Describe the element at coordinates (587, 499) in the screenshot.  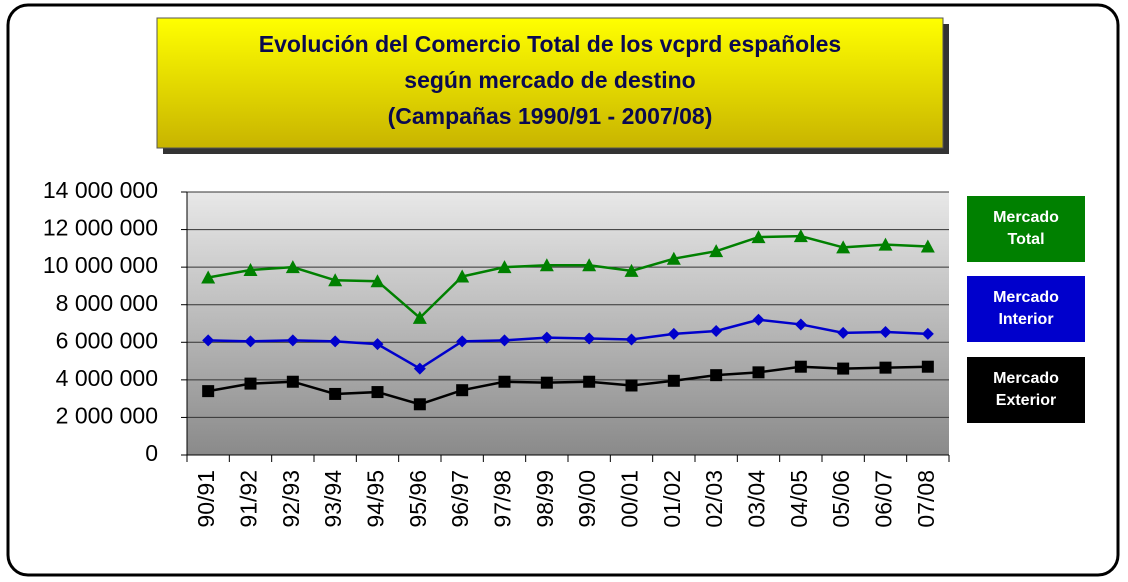
I see `x-tick-label: 99/00` at that location.